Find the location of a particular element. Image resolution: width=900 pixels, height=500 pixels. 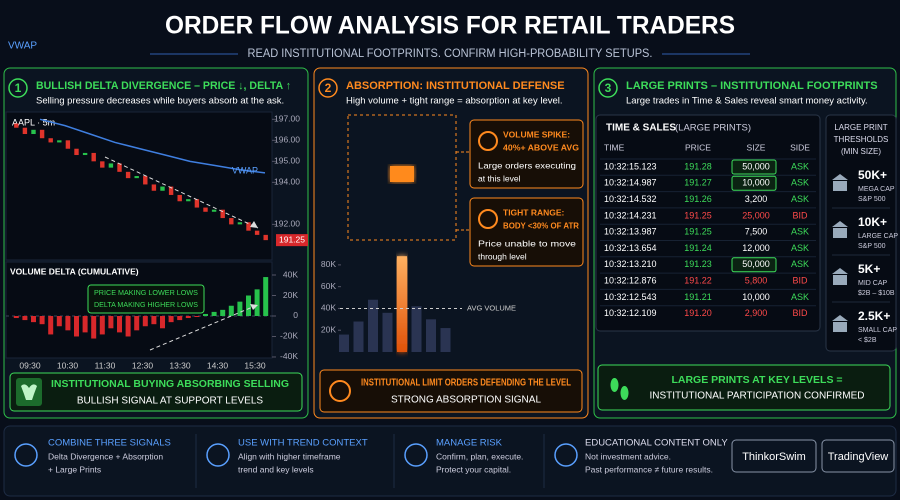

delta-title: VOLUME DELTA (CUMULATIVE) is located at coordinates (74, 271).